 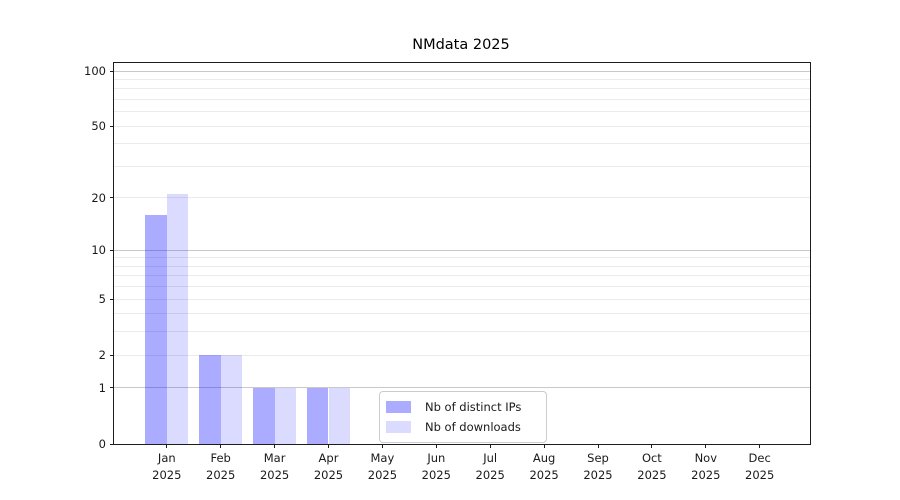 What do you see at coordinates (598, 458) in the screenshot?
I see `x-tick-month: Sep` at bounding box center [598, 458].